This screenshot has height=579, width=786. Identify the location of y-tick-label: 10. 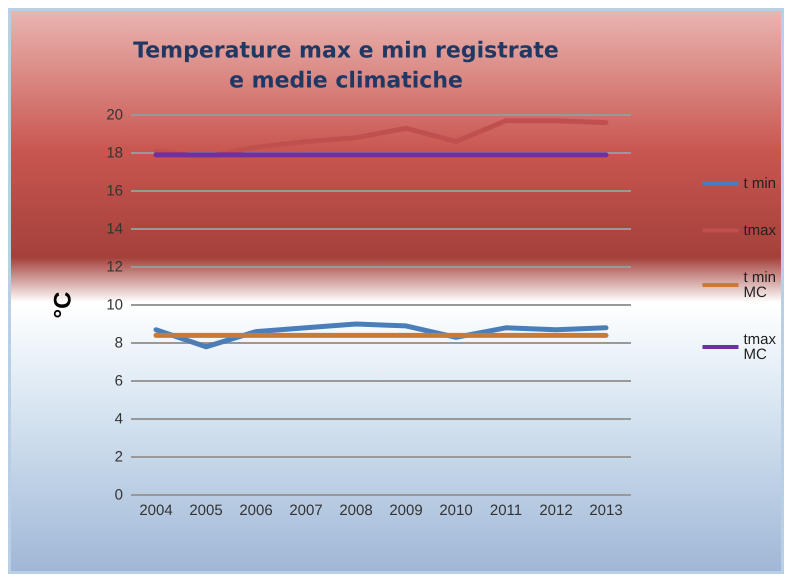
(114, 305).